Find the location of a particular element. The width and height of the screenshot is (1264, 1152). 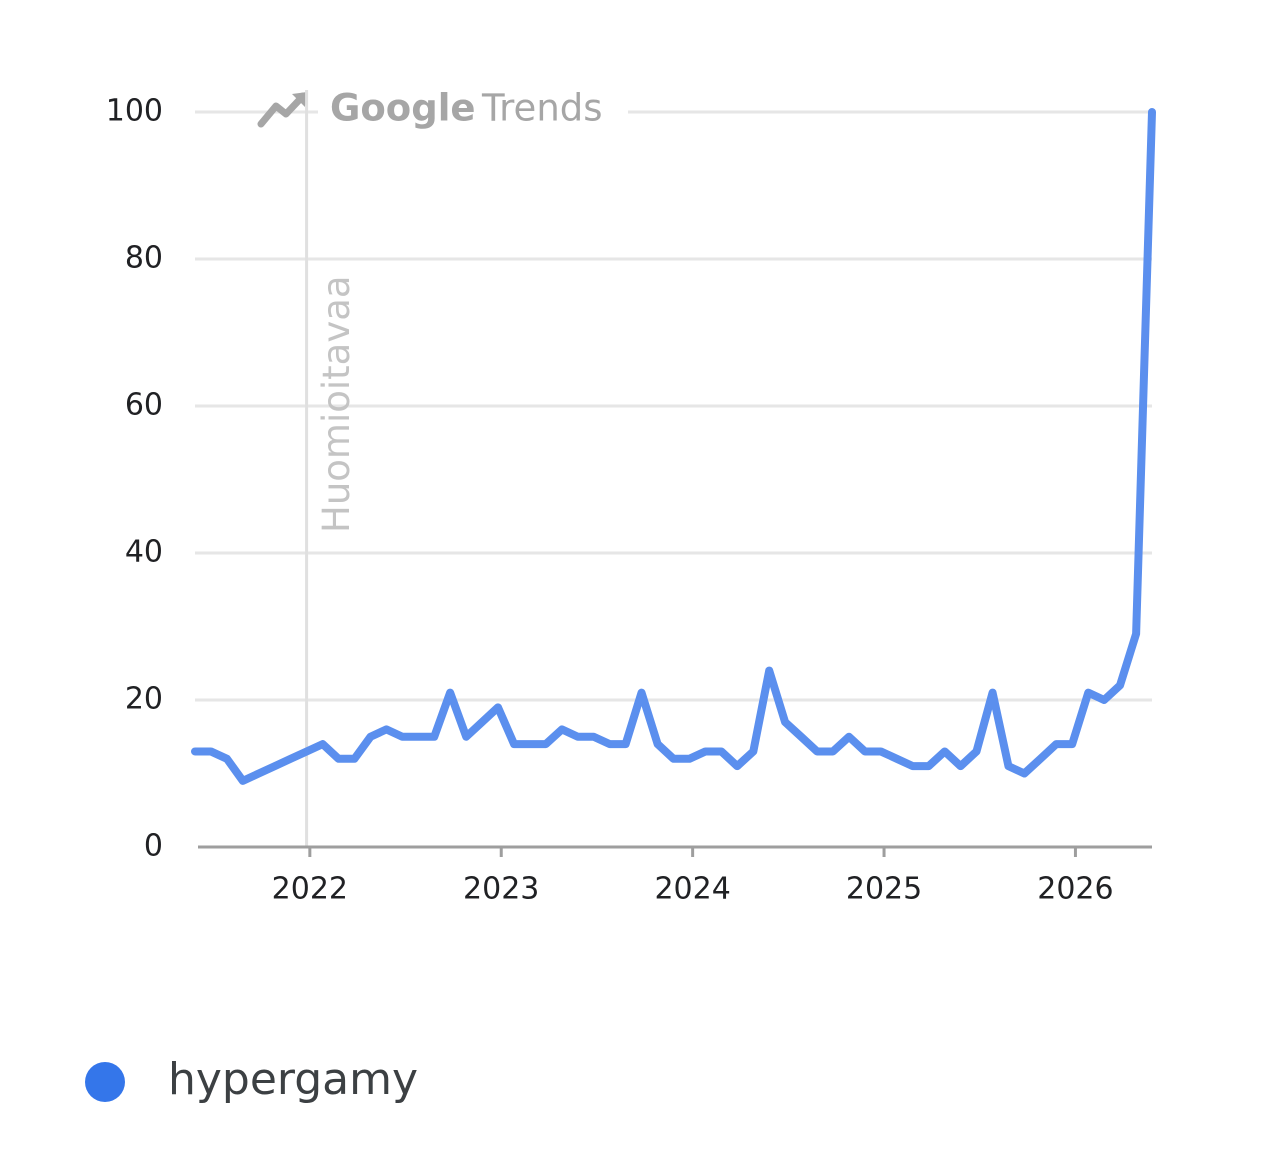

watermark-bg is located at coordinates (473, 110).